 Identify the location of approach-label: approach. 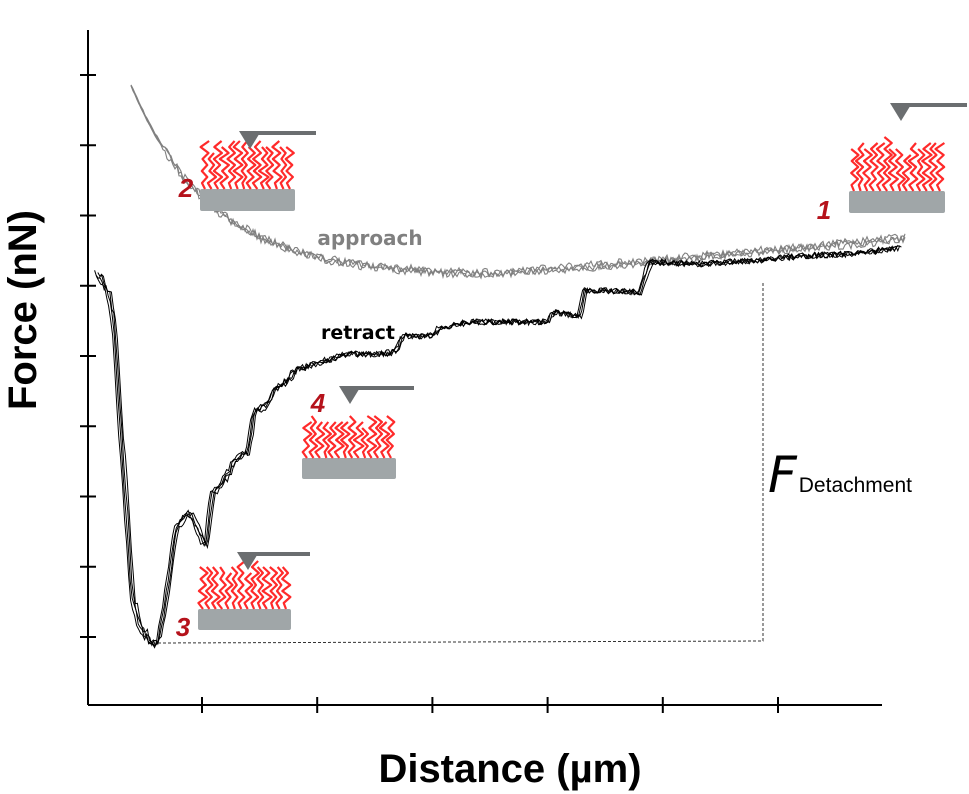
(369, 238).